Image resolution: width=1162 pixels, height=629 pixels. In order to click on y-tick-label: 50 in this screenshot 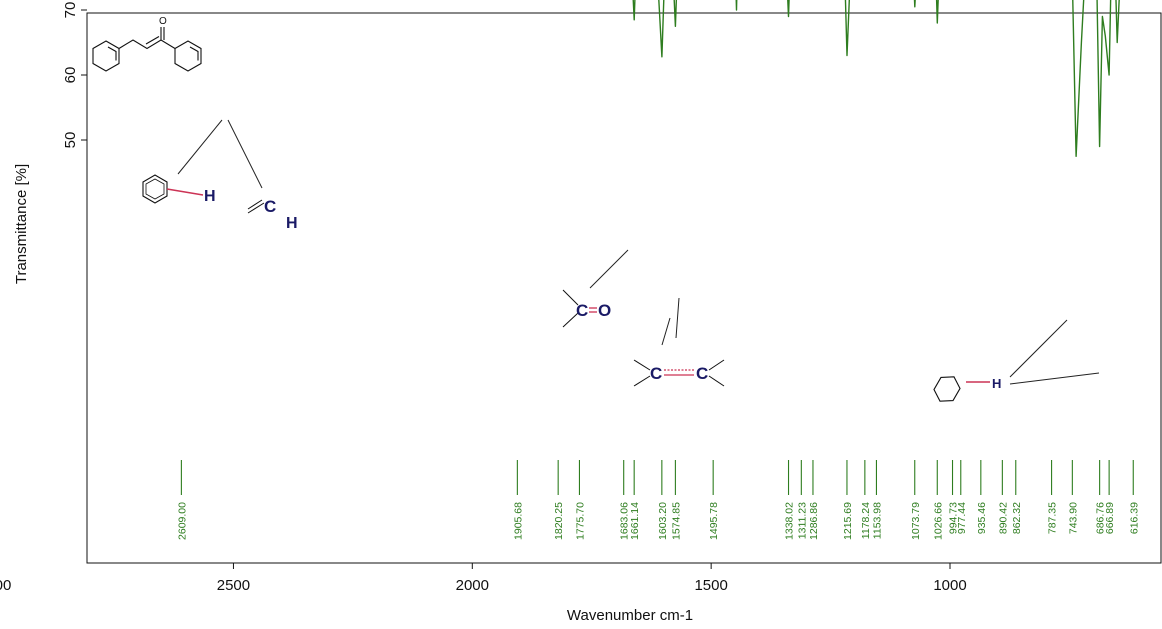, I will do `click(70, 140)`.